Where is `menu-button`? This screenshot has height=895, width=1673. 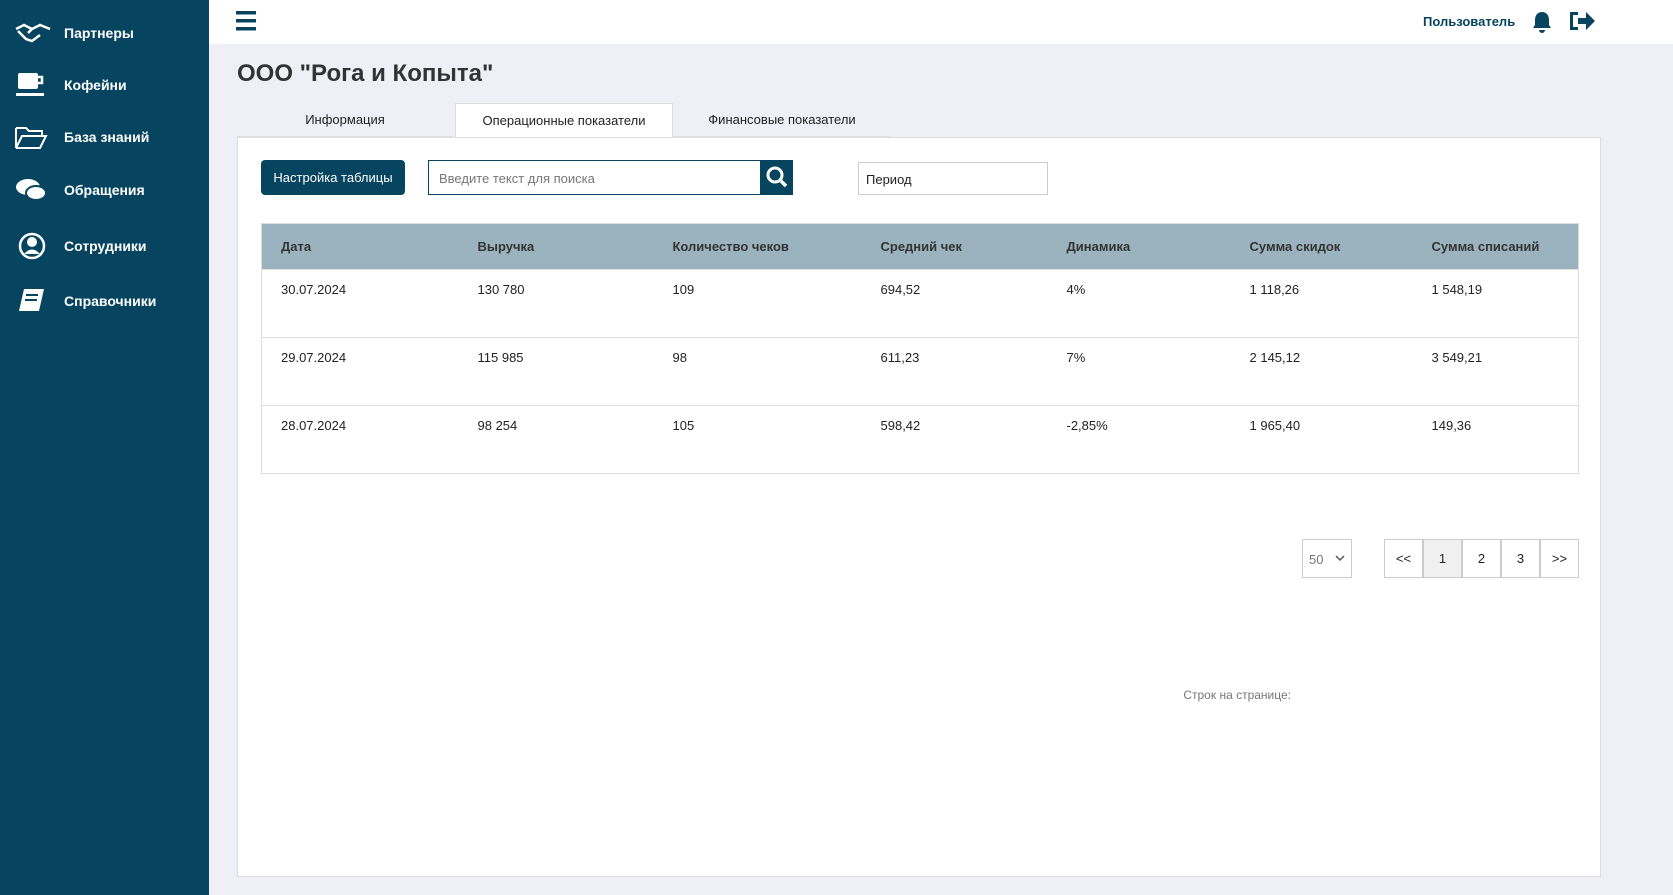 menu-button is located at coordinates (247, 21).